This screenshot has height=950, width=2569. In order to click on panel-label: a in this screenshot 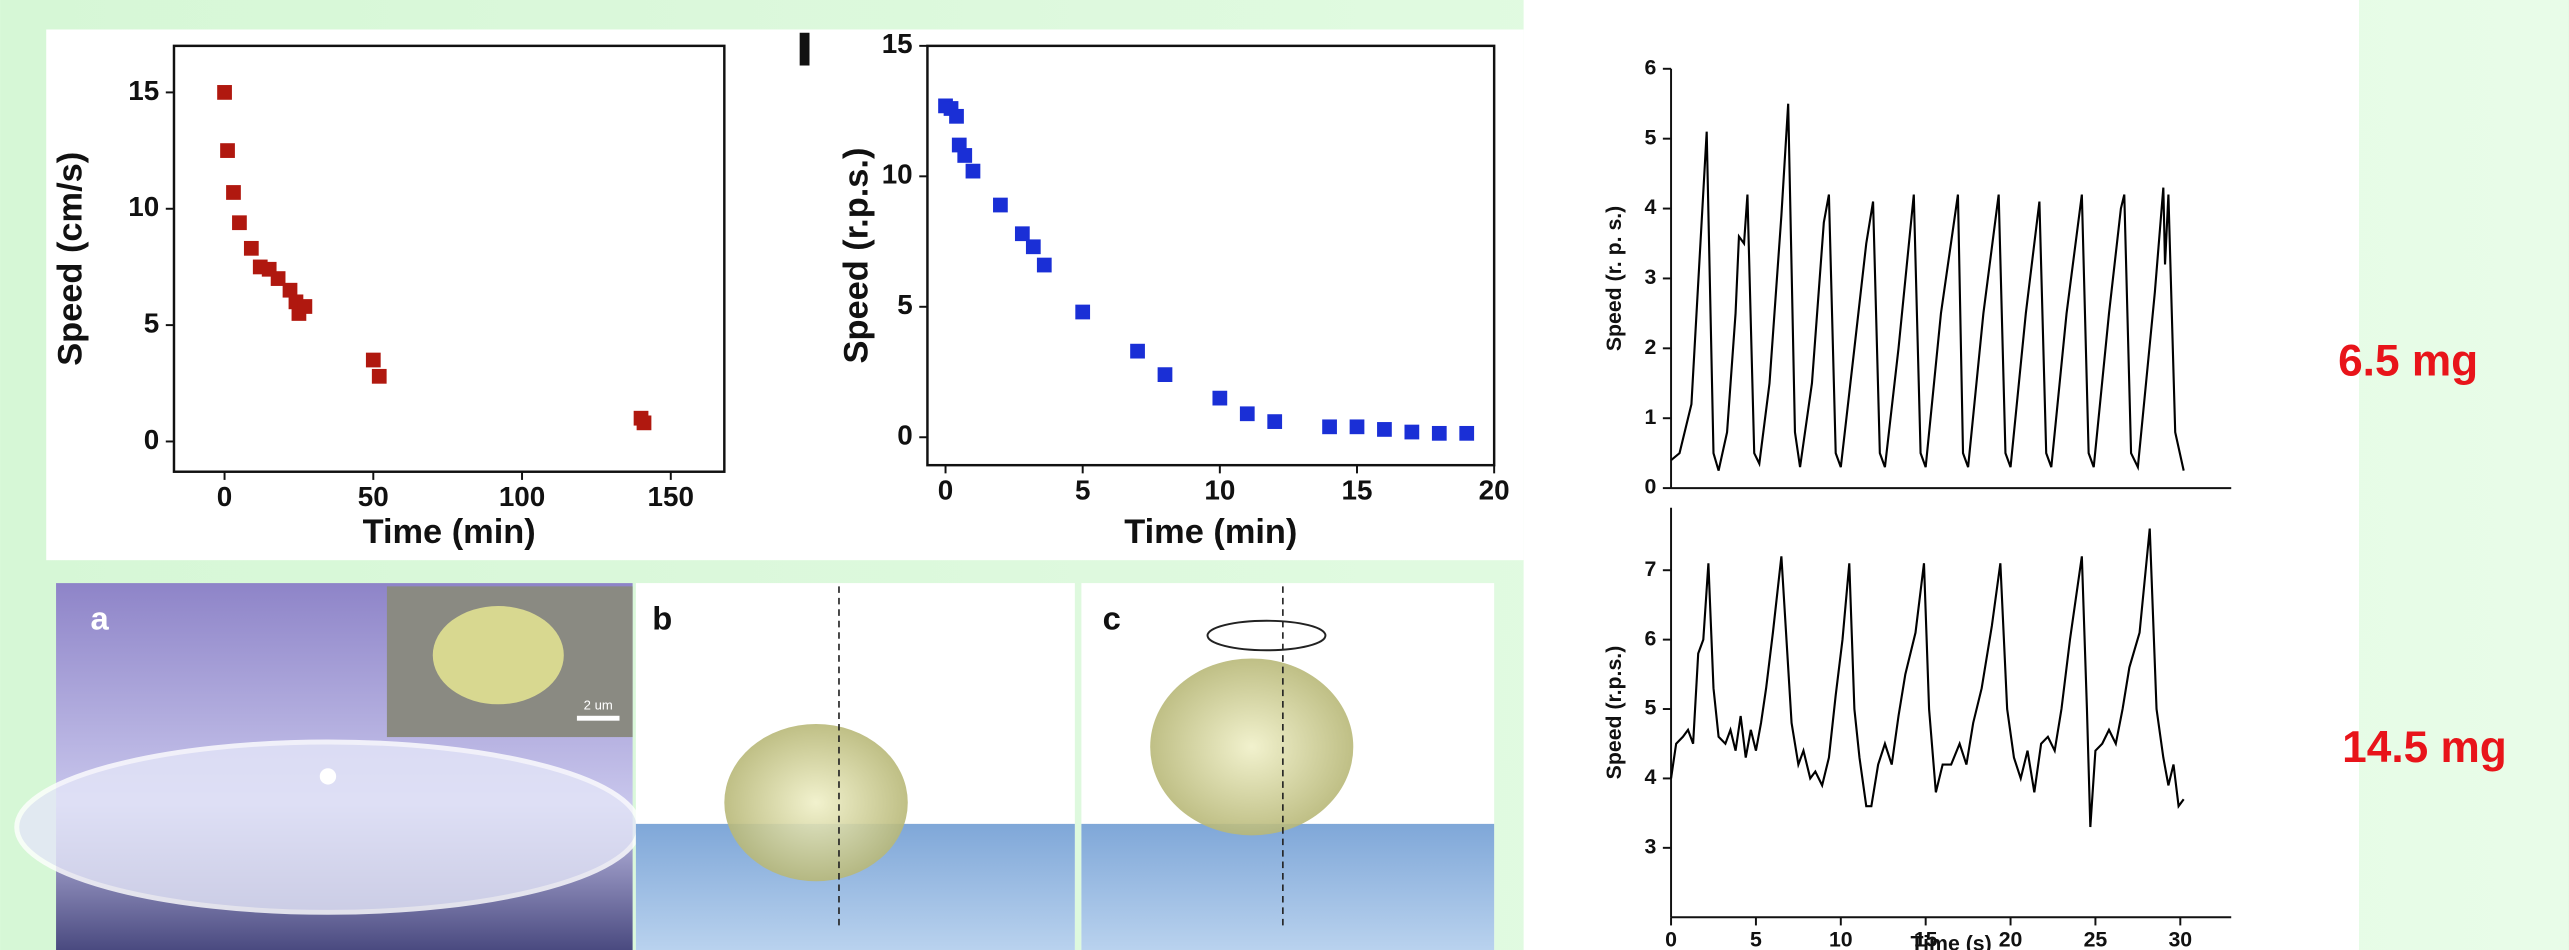, I will do `click(99, 617)`.